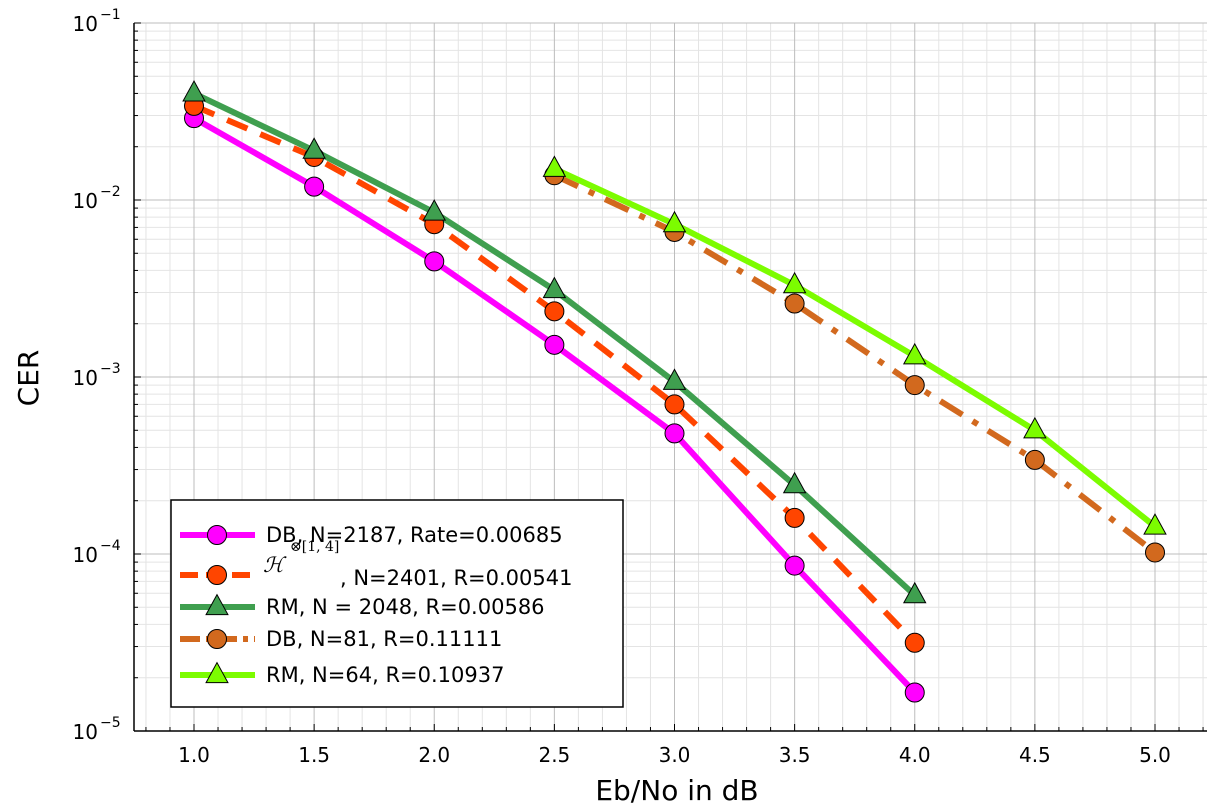 The image size is (1209, 808). Describe the element at coordinates (384, 639) in the screenshot. I see `legend-label-3: DB, N=81, R=0.11111` at that location.